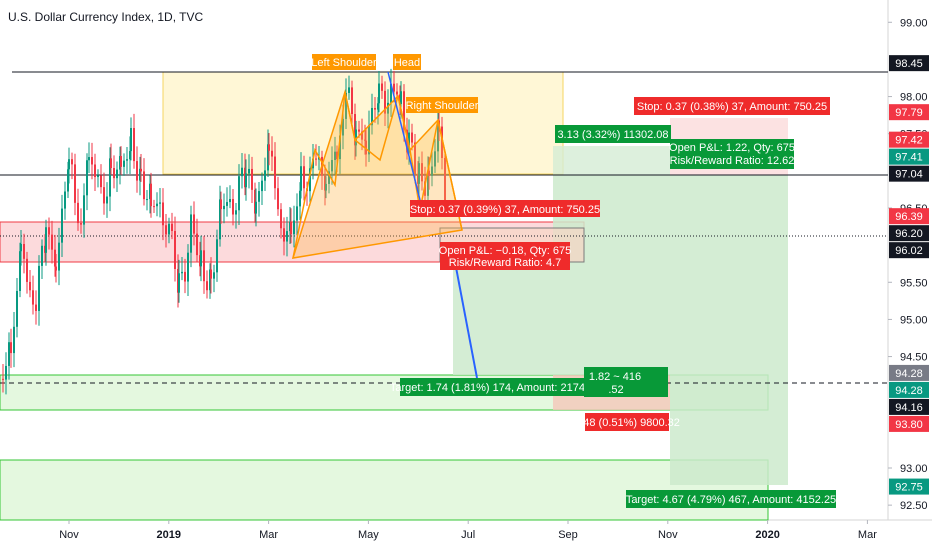 The width and height of the screenshot is (932, 555). Describe the element at coordinates (505, 263) in the screenshot. I see `short-risk-reward-label: Risk/Reward Ratio: 4.7` at that location.